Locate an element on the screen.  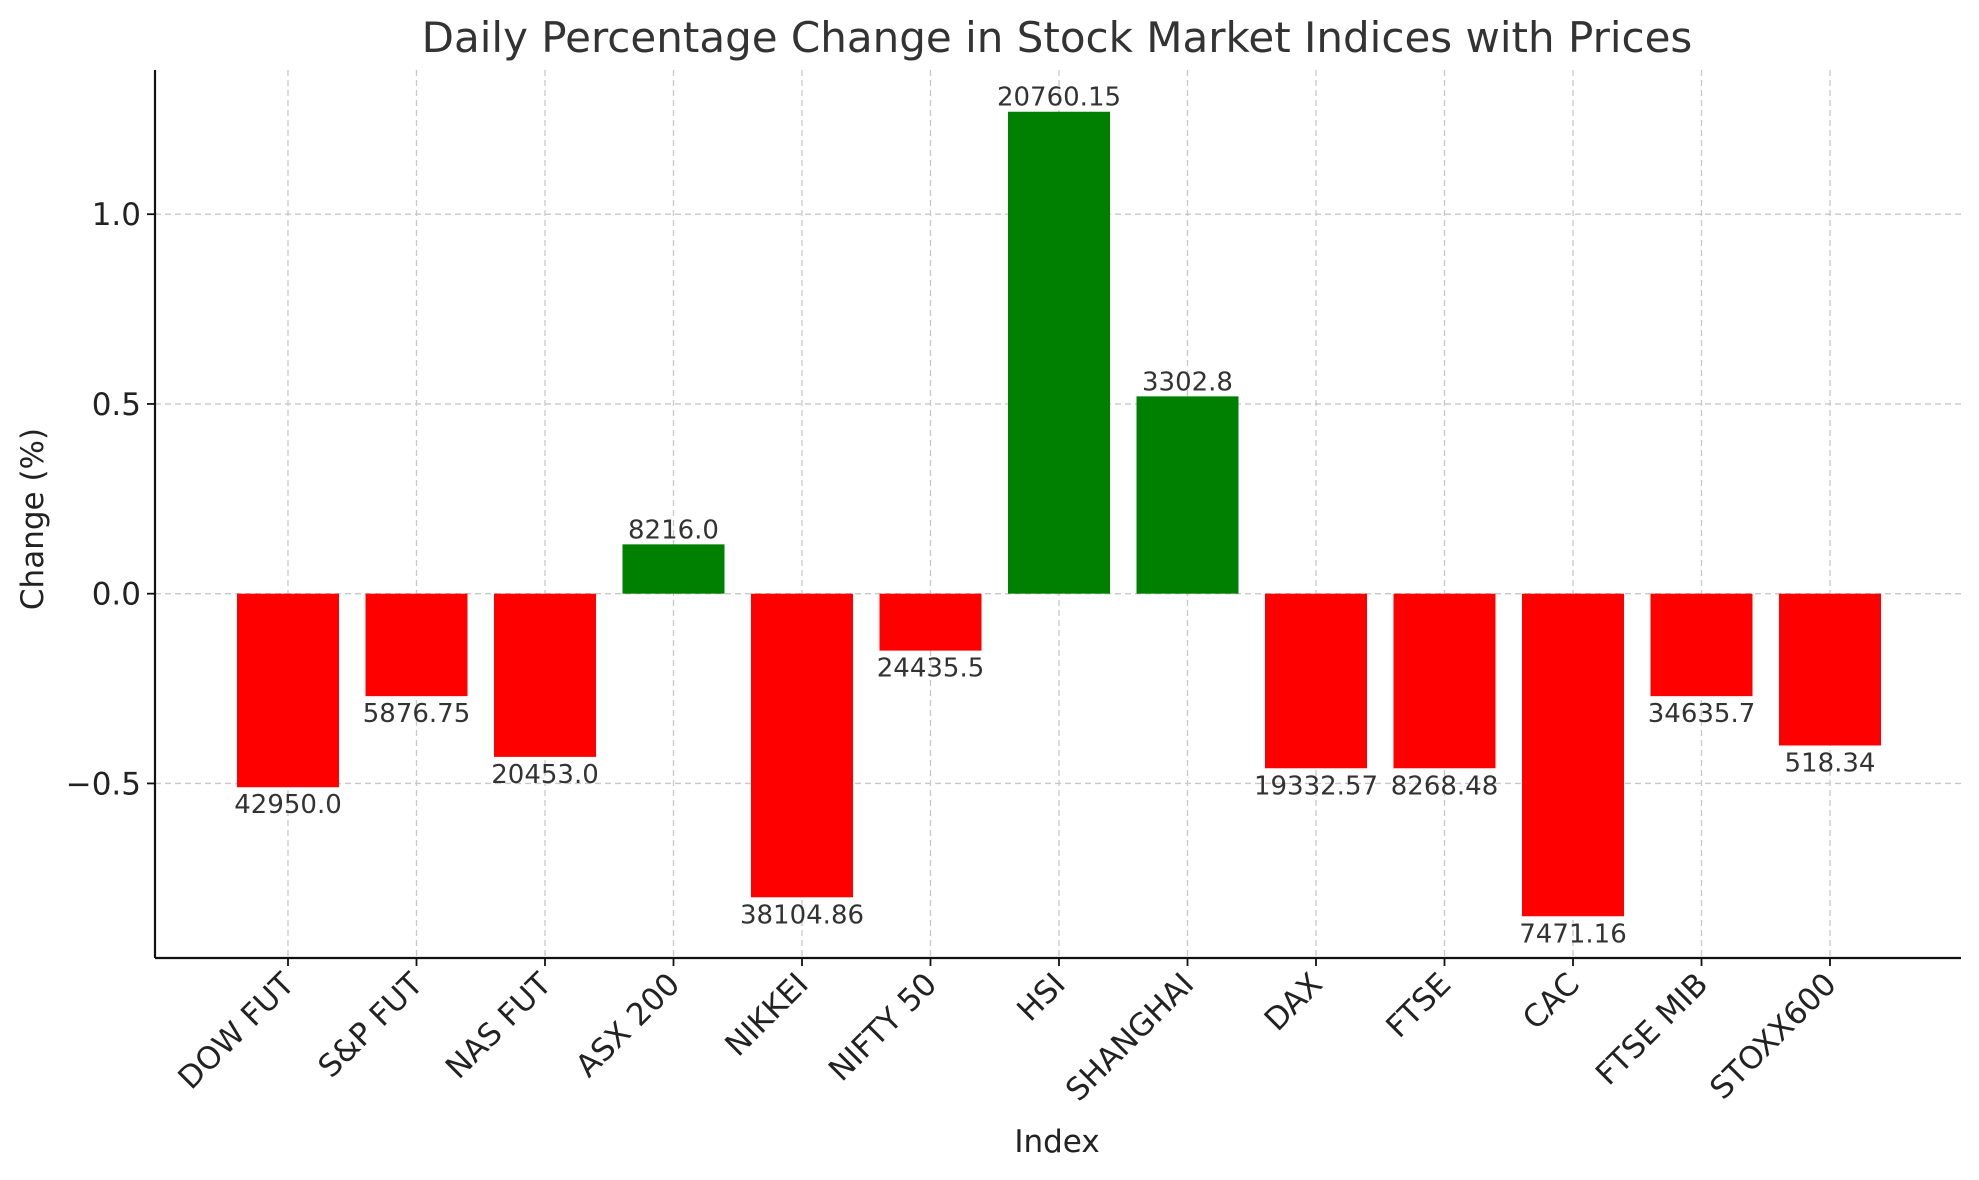
bar-shanghai is located at coordinates (1187, 495).